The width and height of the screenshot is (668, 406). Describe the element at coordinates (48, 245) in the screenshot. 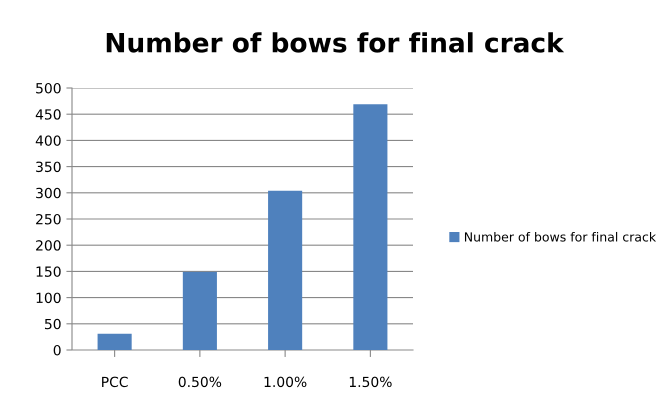

I see `y-tick-label: 200` at that location.